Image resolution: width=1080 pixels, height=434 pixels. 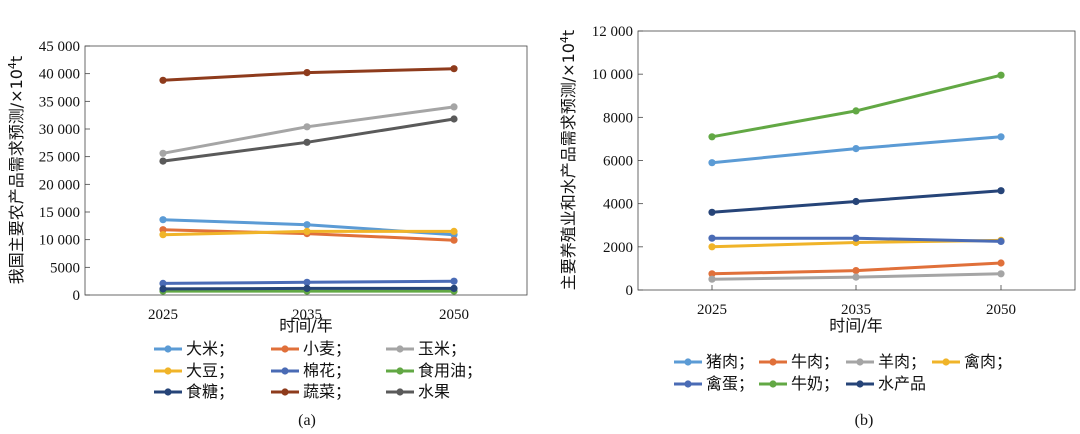 What do you see at coordinates (59, 158) in the screenshot?
I see `y-tick-label: 25 000` at bounding box center [59, 158].